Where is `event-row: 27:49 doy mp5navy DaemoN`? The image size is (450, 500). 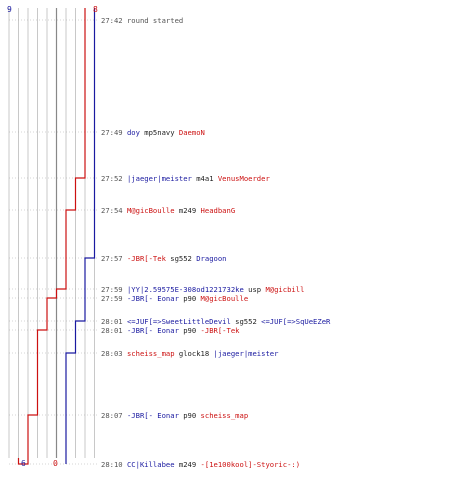 event-row: 27:49 doy mp5navy DaemoN is located at coordinates (153, 132).